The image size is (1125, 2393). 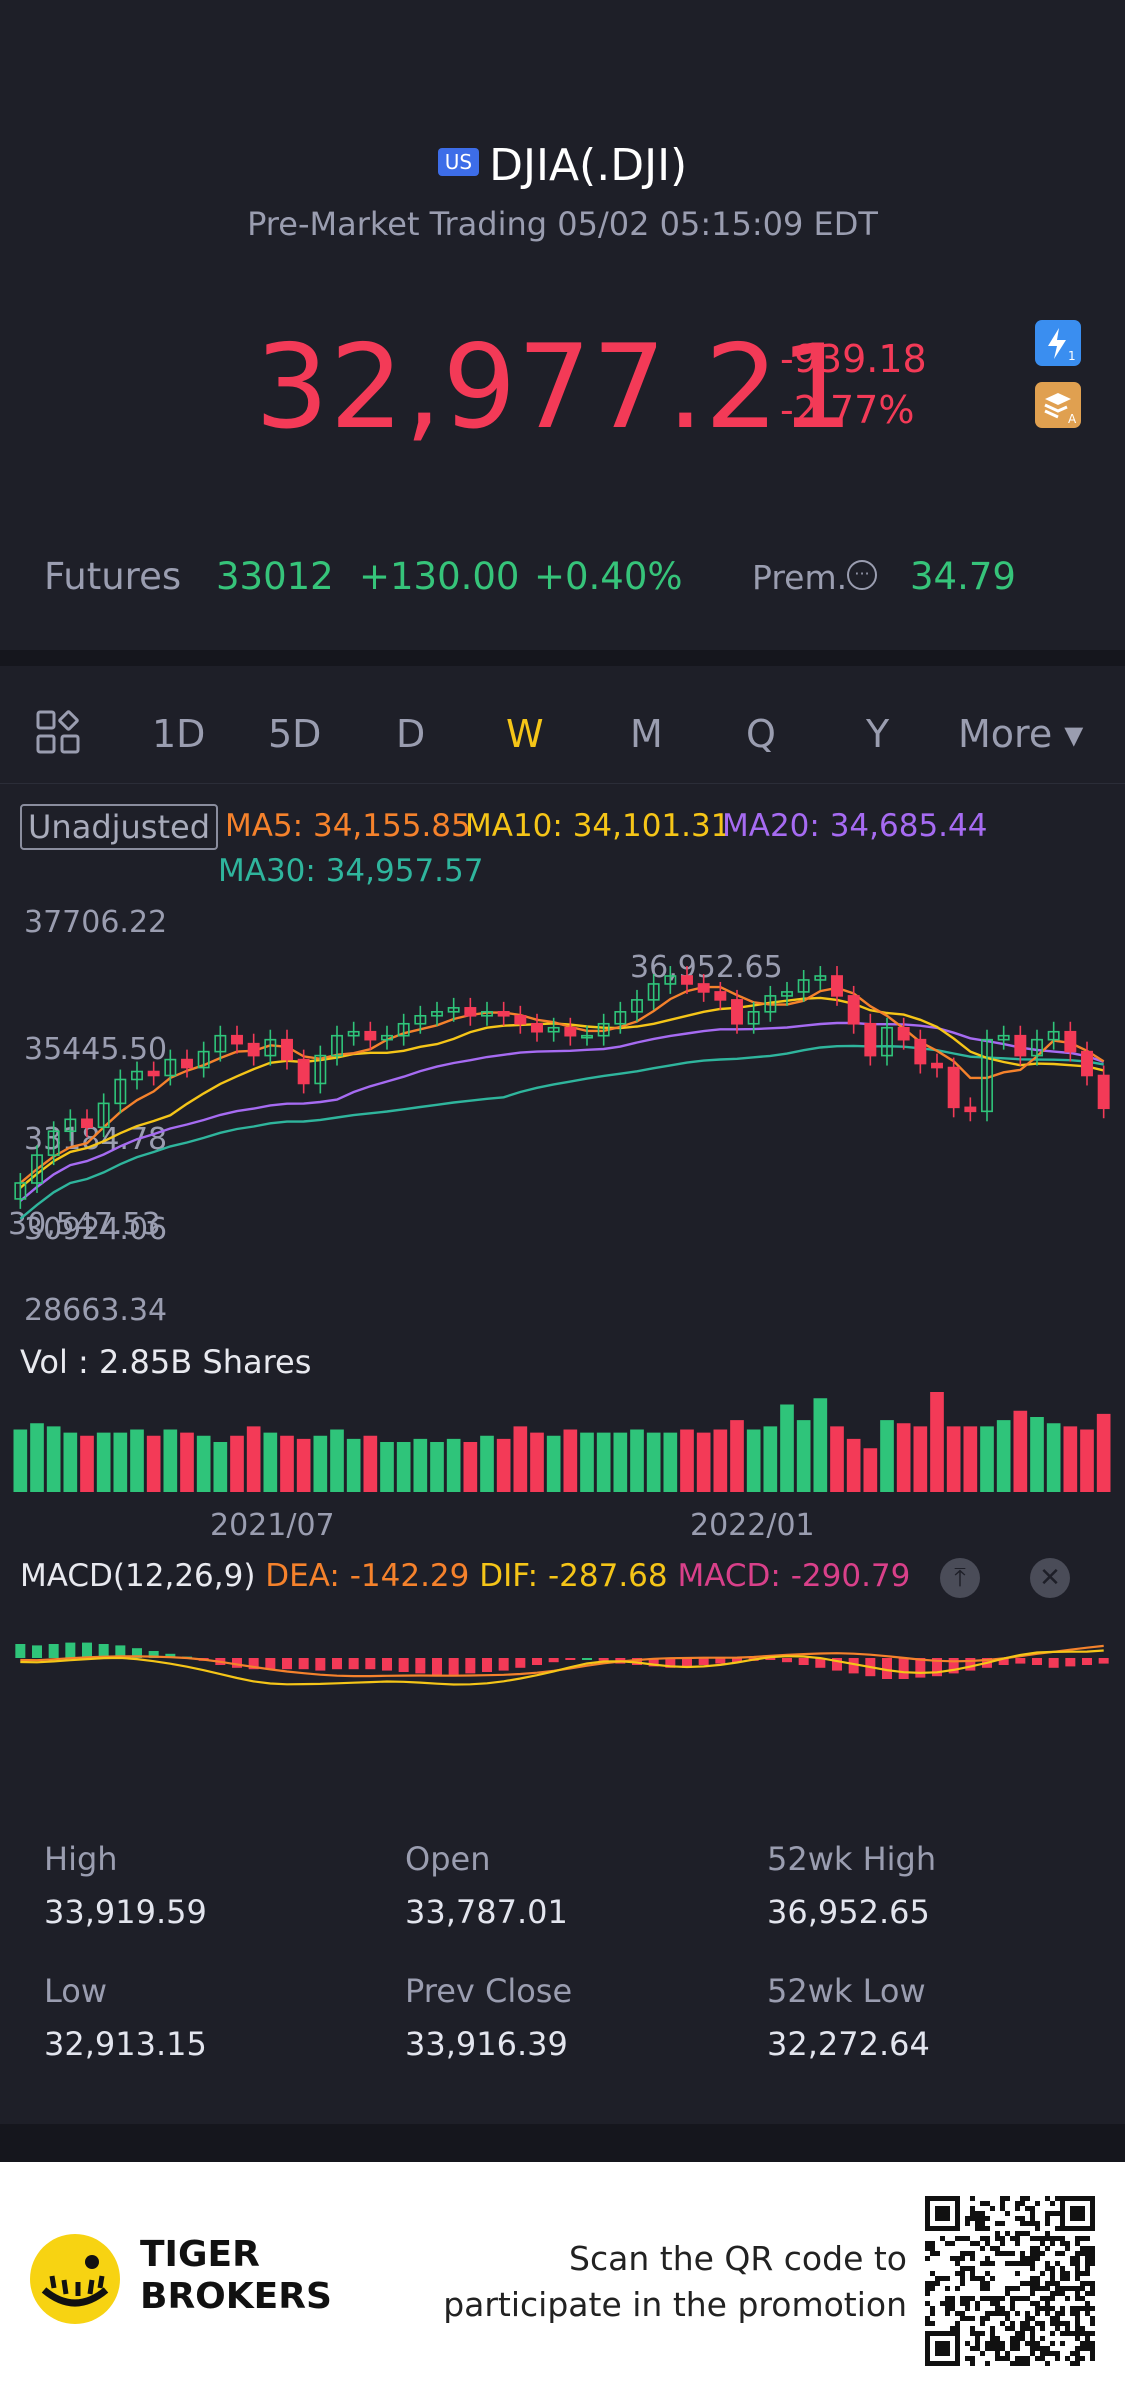 I want to click on y-label-2: 35445.50, so click(x=96, y=1049).